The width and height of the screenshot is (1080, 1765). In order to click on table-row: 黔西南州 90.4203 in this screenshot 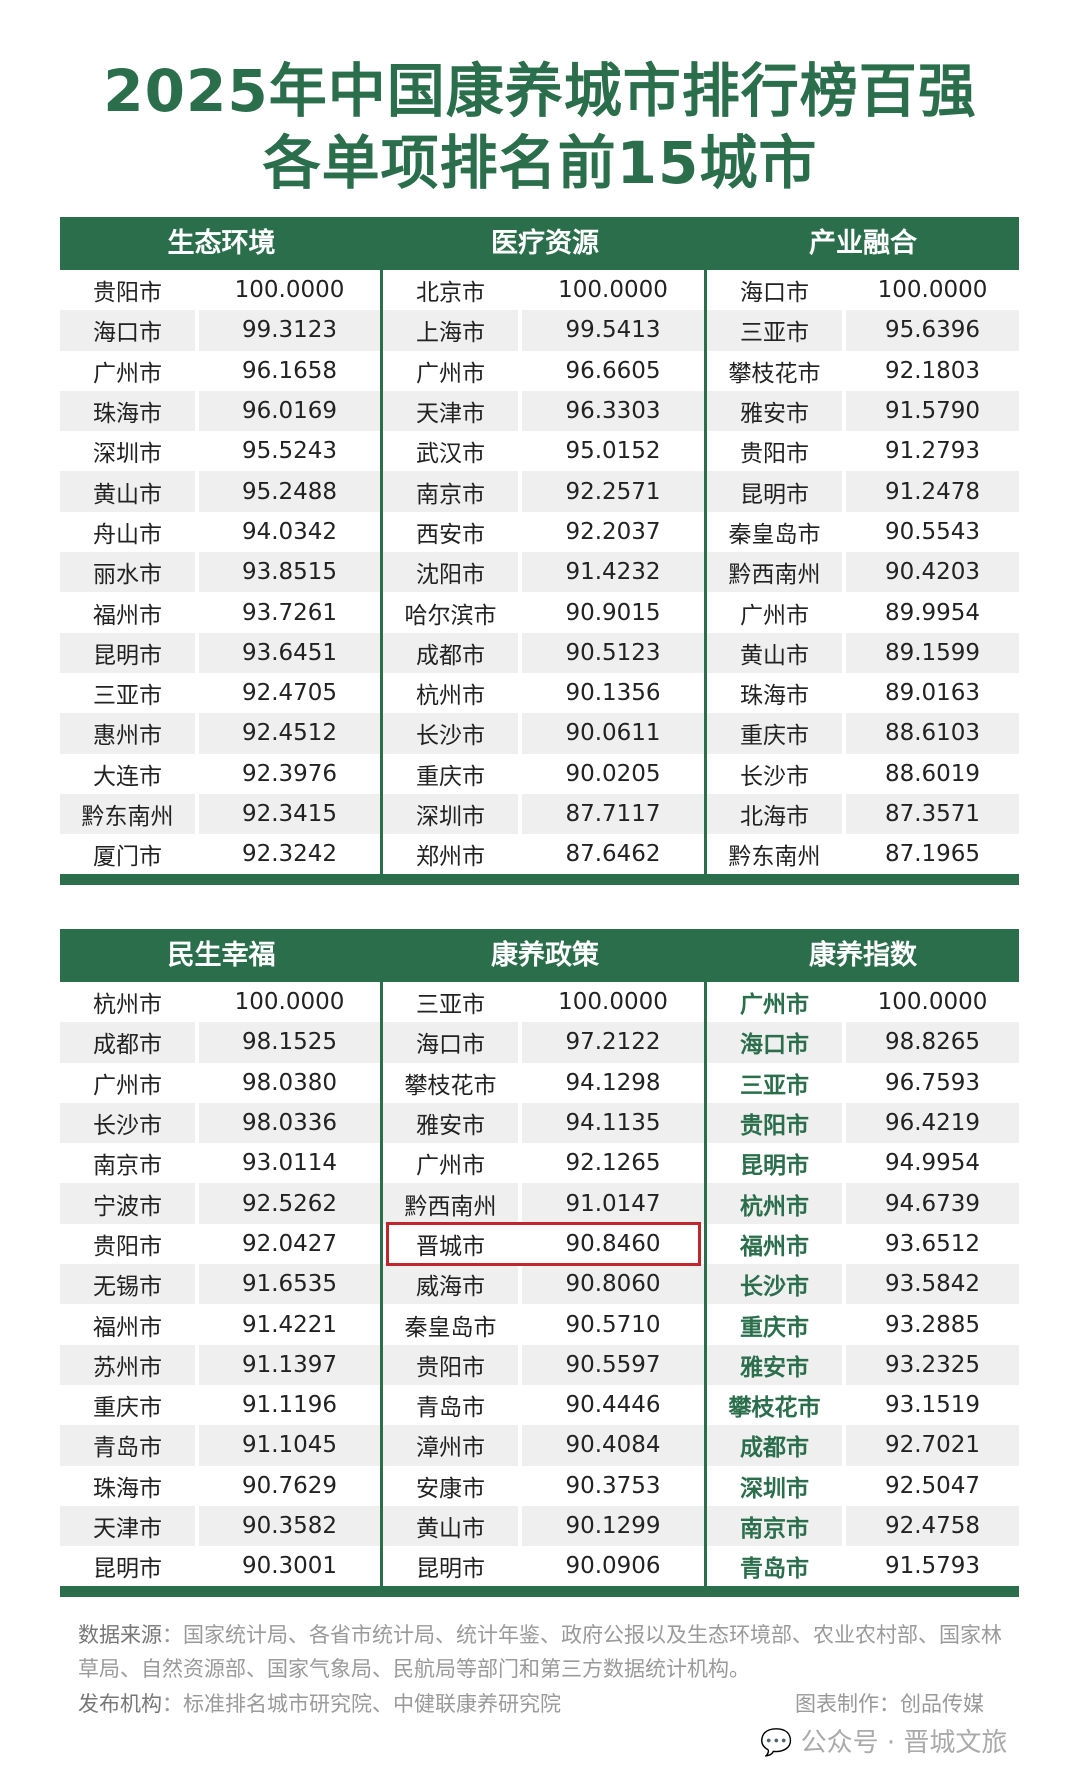, I will do `click(863, 572)`.